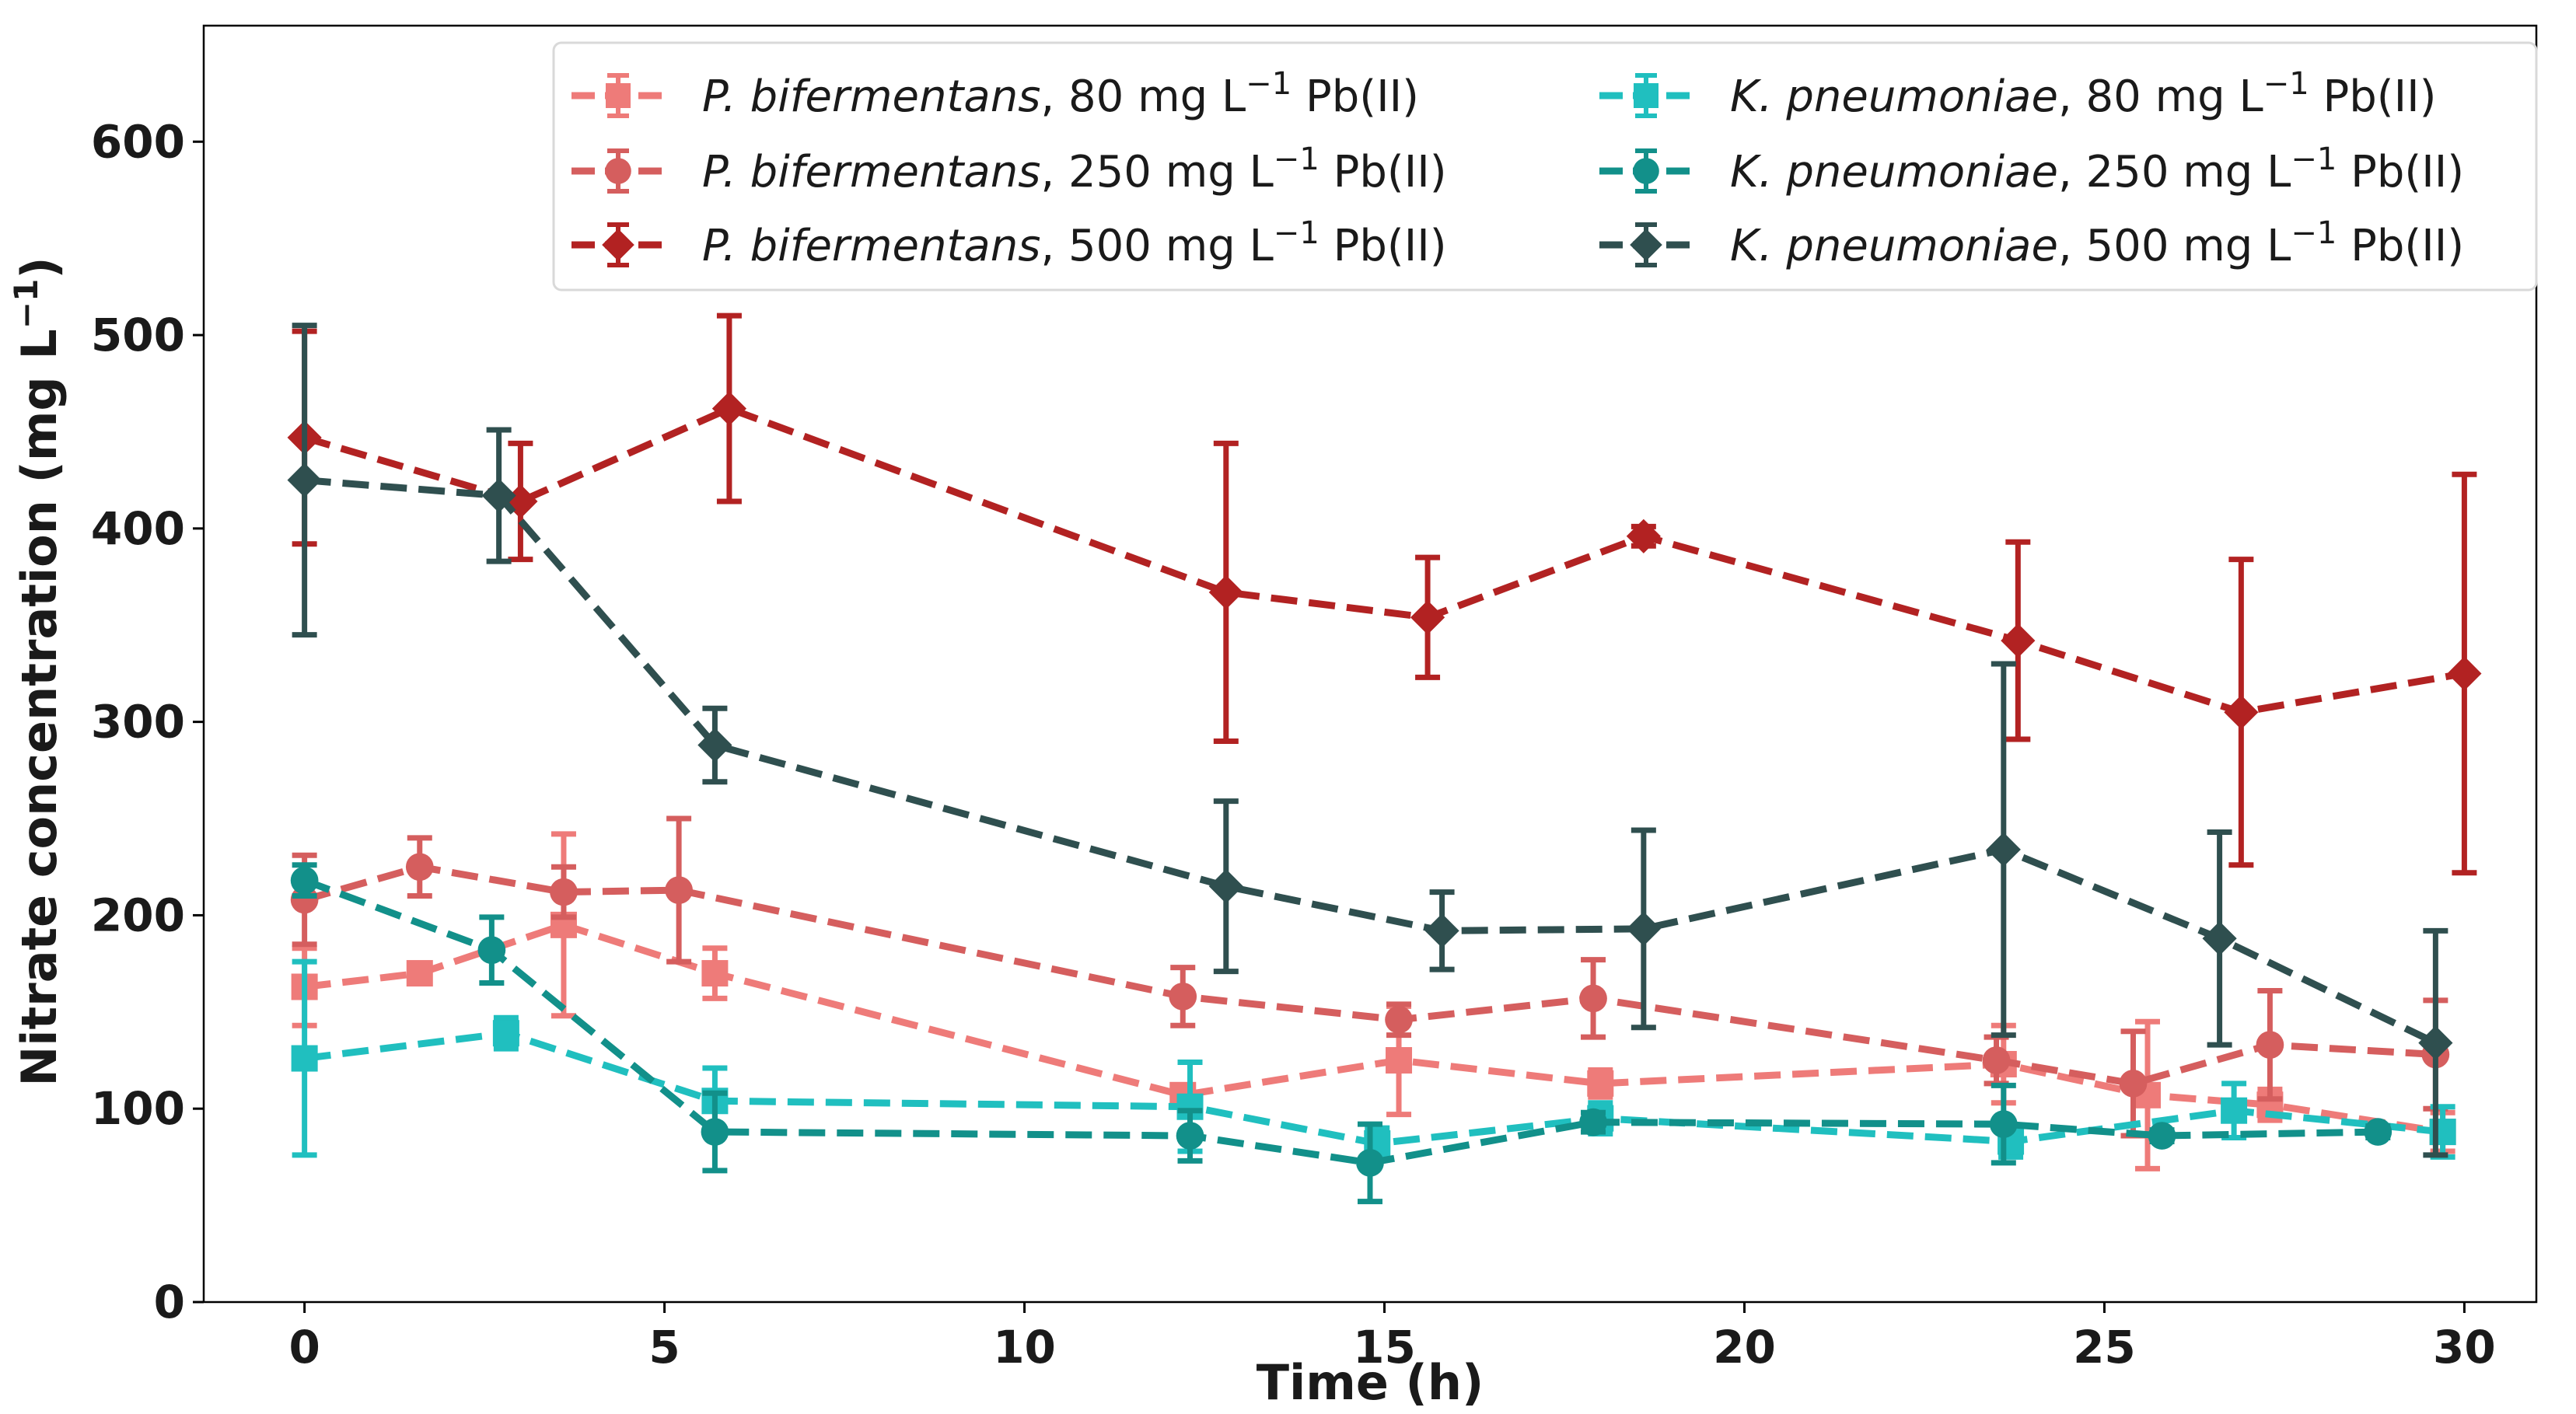 This screenshot has height=1414, width=2576. What do you see at coordinates (1545, 166) in the screenshot?
I see `legend-box` at bounding box center [1545, 166].